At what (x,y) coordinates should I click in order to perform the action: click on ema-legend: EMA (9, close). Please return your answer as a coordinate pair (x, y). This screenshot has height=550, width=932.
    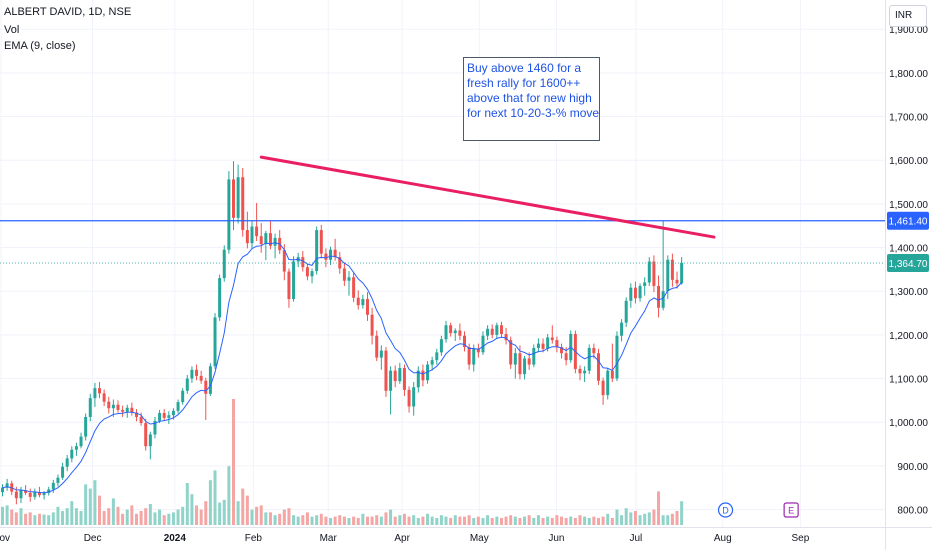
    Looking at the image, I should click on (40, 46).